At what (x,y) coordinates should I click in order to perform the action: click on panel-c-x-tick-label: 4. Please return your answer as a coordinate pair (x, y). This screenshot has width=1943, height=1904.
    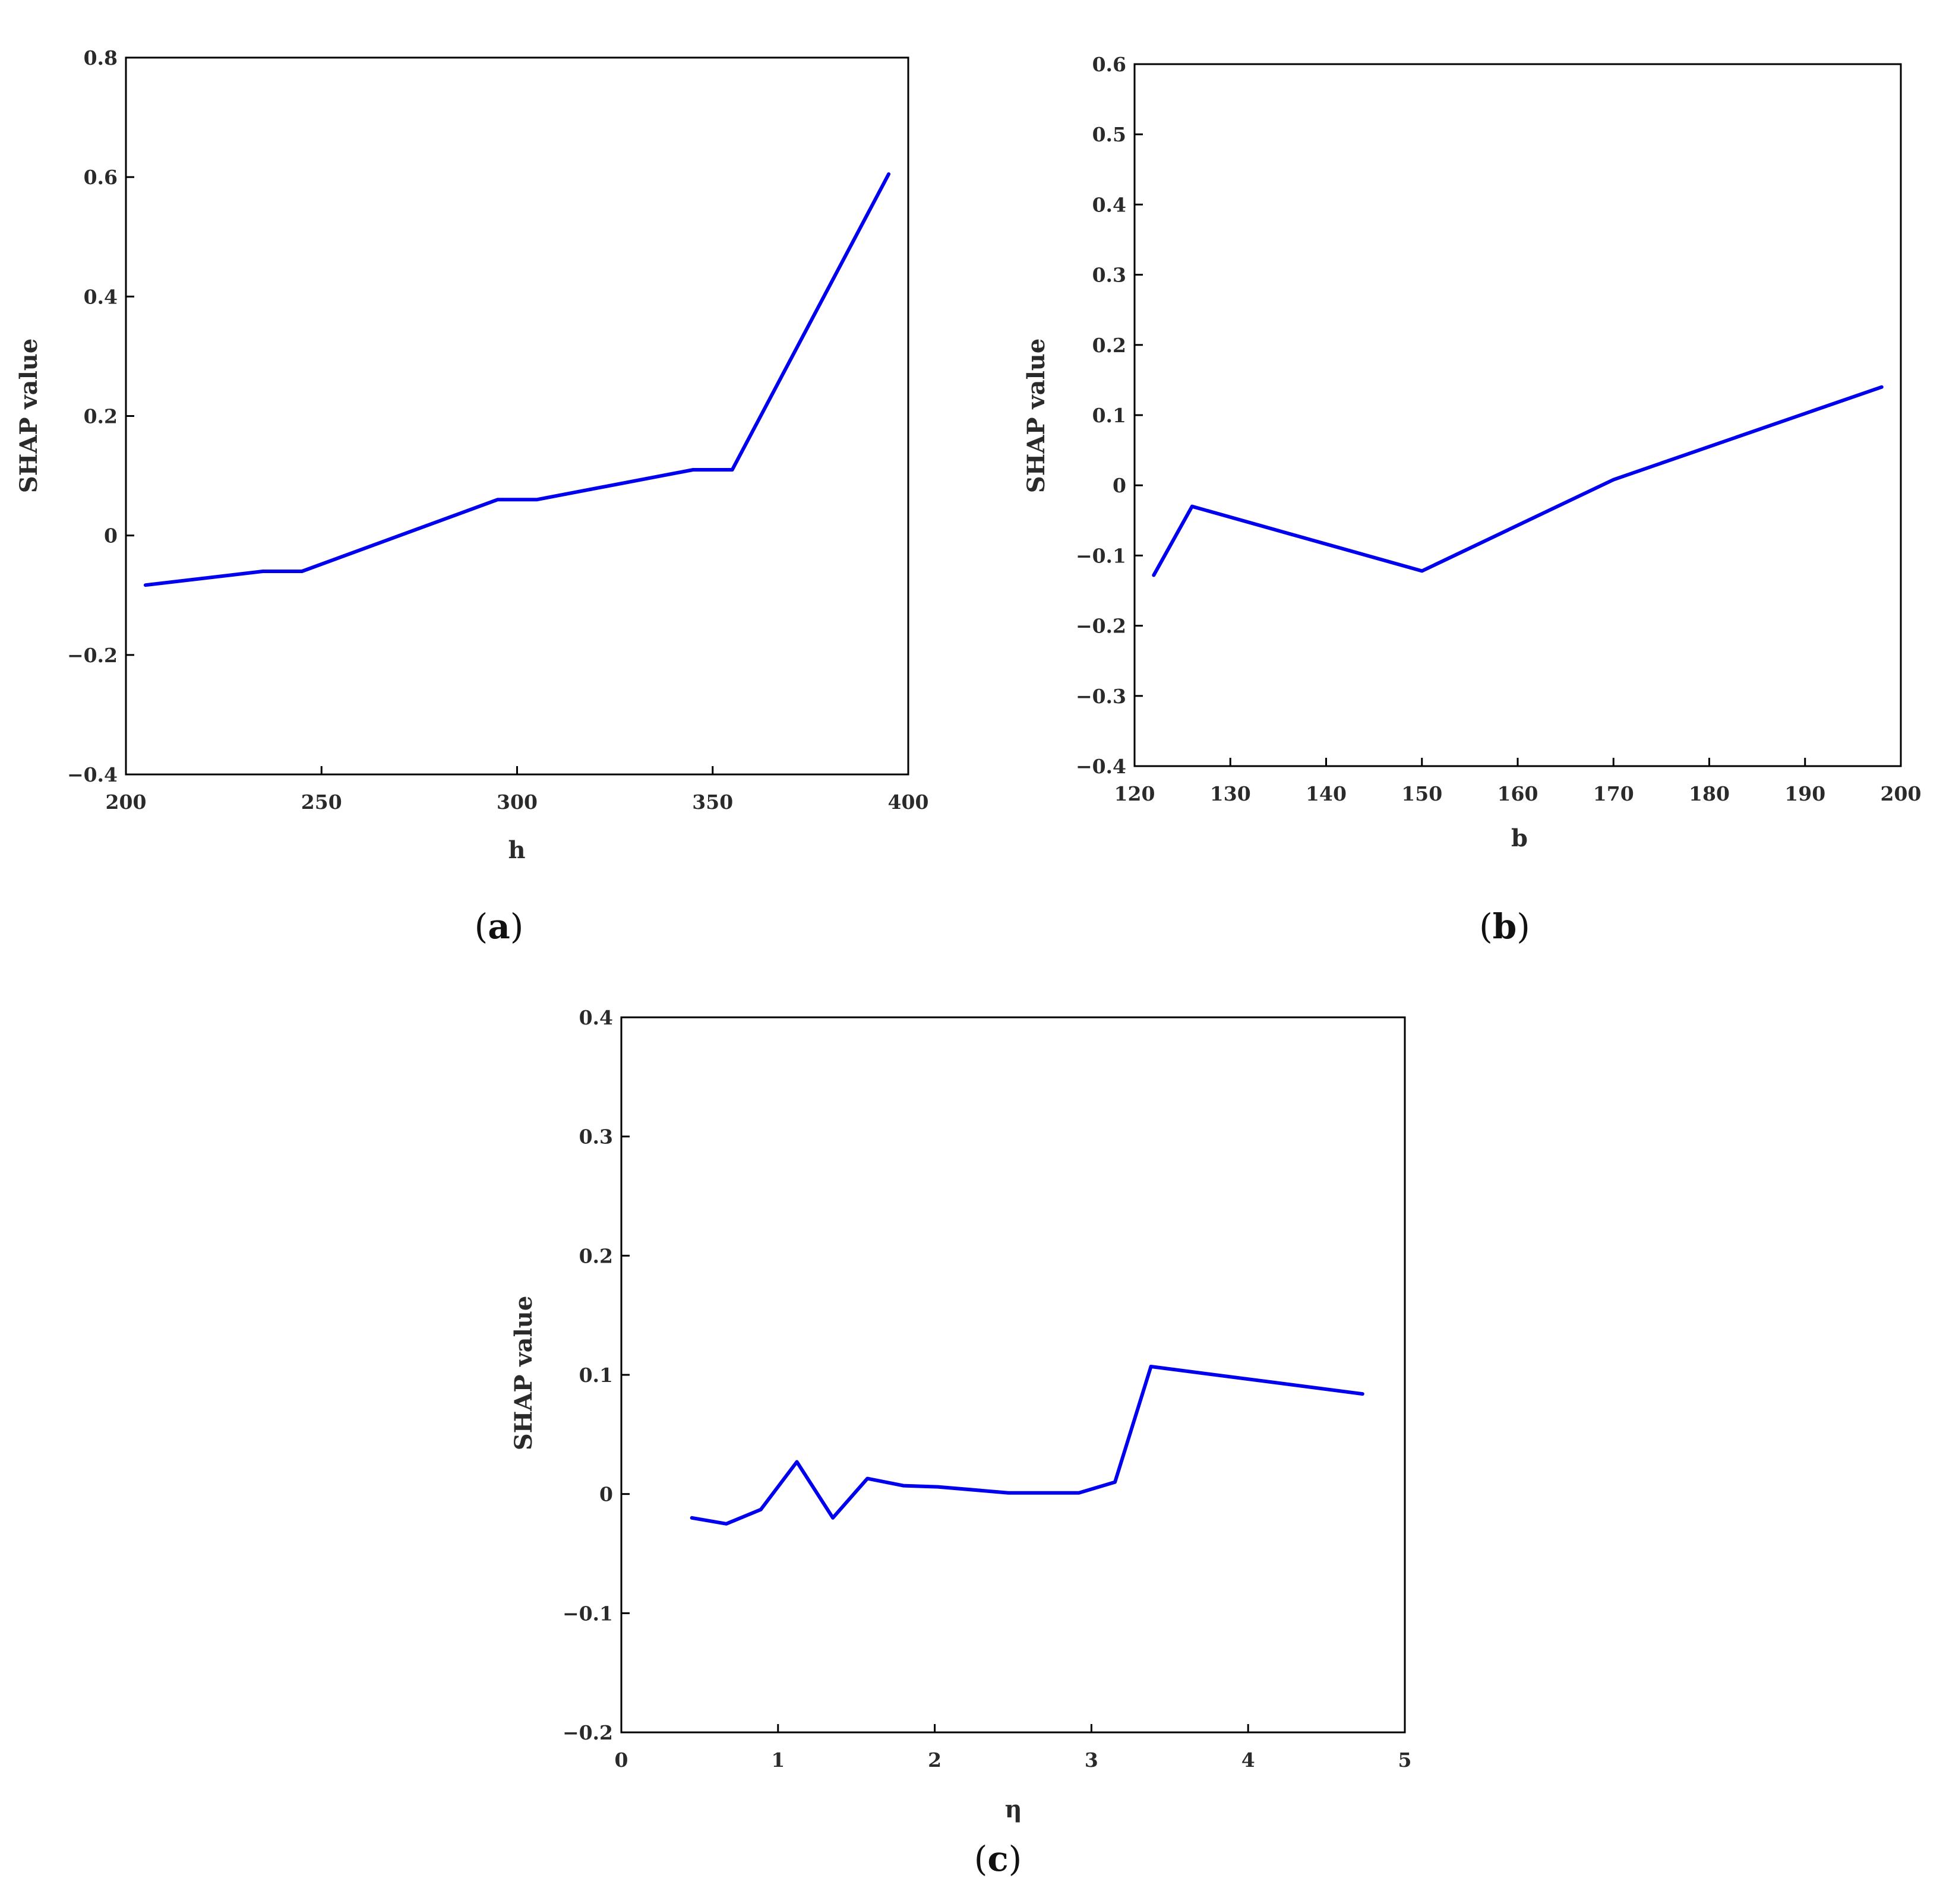
    Looking at the image, I should click on (1248, 1760).